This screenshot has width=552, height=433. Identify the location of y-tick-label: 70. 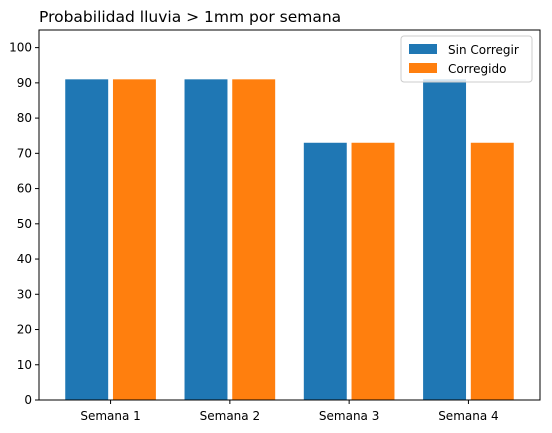
(24, 153).